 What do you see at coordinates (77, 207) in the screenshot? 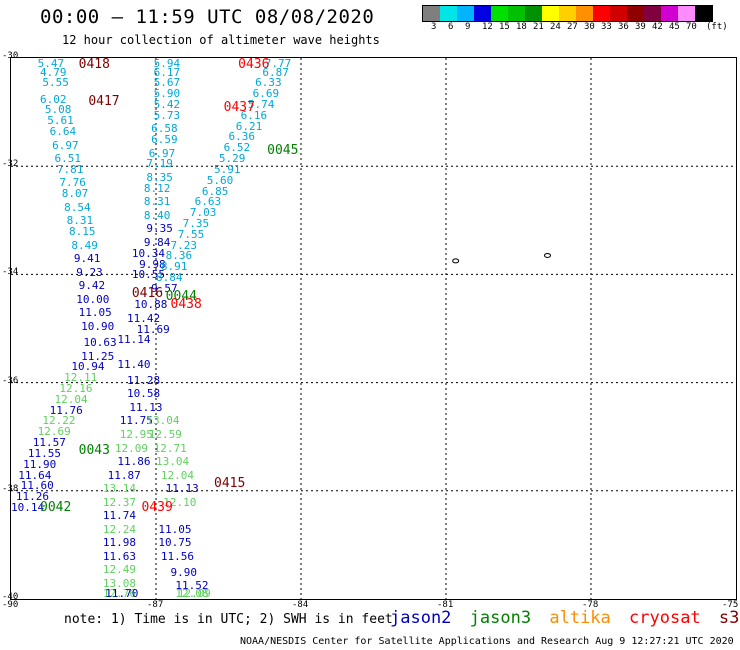
I see `wave-height-value: 8.54` at bounding box center [77, 207].